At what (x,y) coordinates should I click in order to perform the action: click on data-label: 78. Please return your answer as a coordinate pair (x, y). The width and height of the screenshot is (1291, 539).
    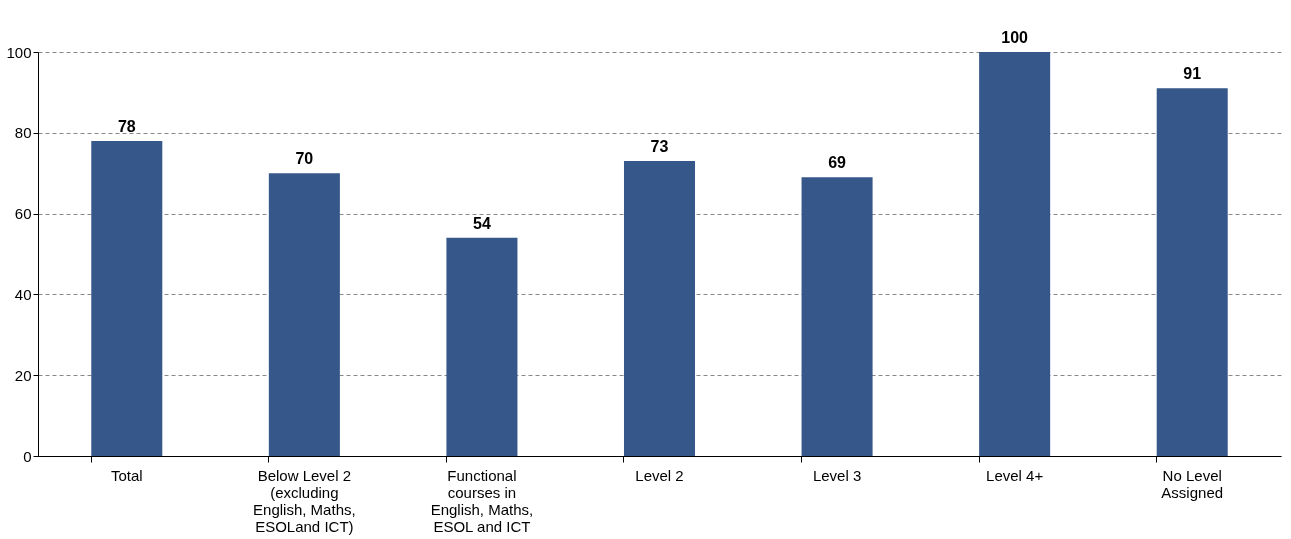
    Looking at the image, I should click on (126, 126).